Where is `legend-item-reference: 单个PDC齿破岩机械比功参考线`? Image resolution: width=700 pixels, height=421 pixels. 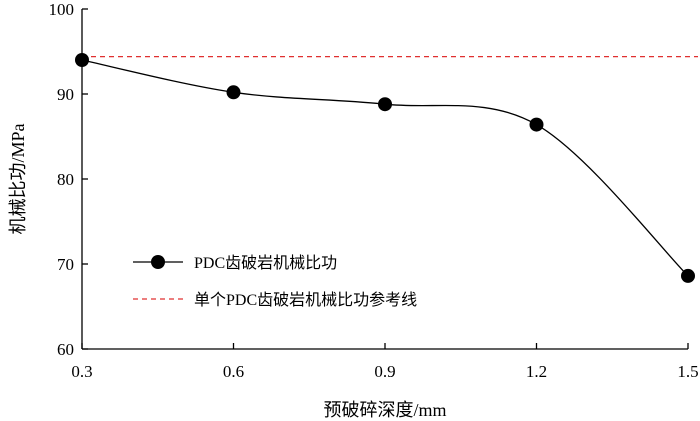
legend-item-reference: 单个PDC齿破岩机械比功参考线 is located at coordinates (275, 300).